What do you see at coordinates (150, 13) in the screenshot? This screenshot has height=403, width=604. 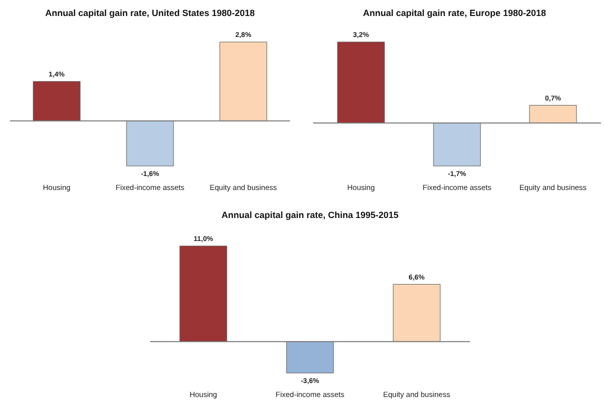 I see `chart-title: Annual capital gain rate, United States 1980-2018` at bounding box center [150, 13].